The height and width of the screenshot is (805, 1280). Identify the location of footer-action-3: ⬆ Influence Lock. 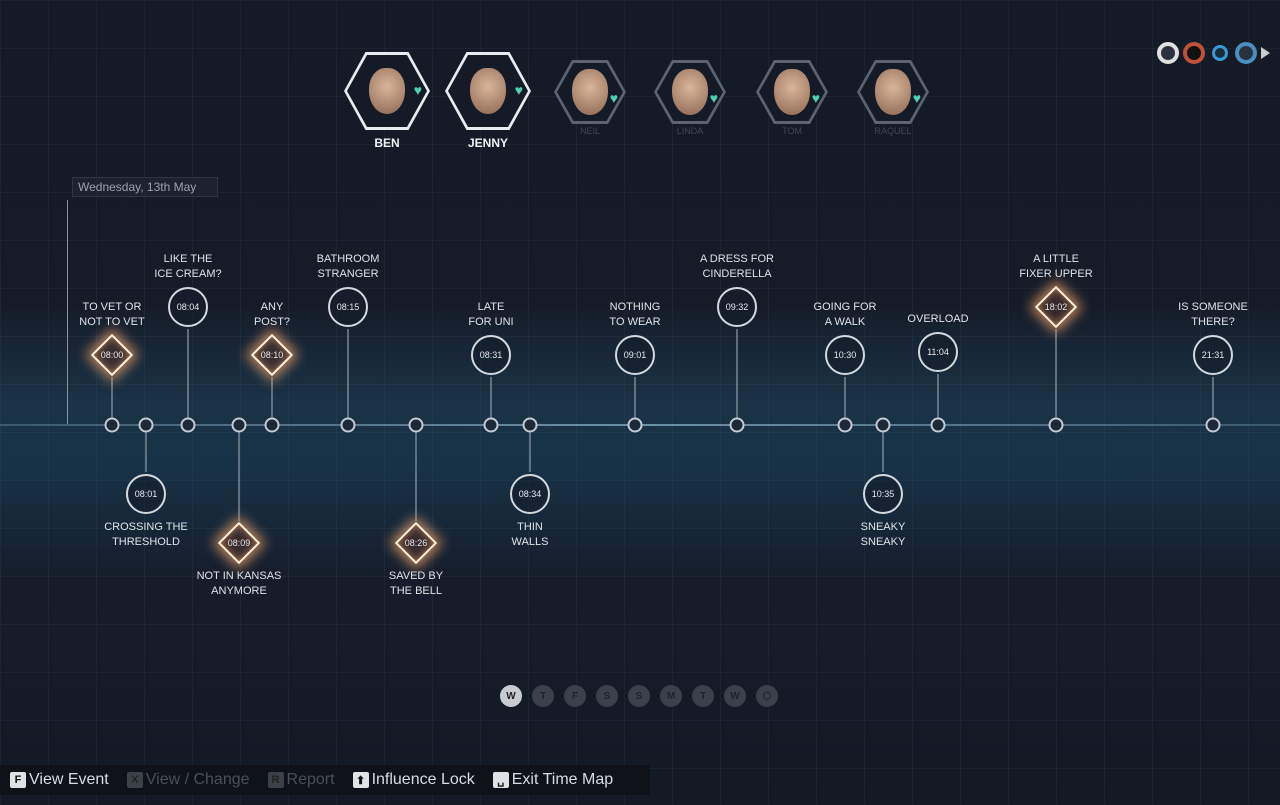
(413, 780).